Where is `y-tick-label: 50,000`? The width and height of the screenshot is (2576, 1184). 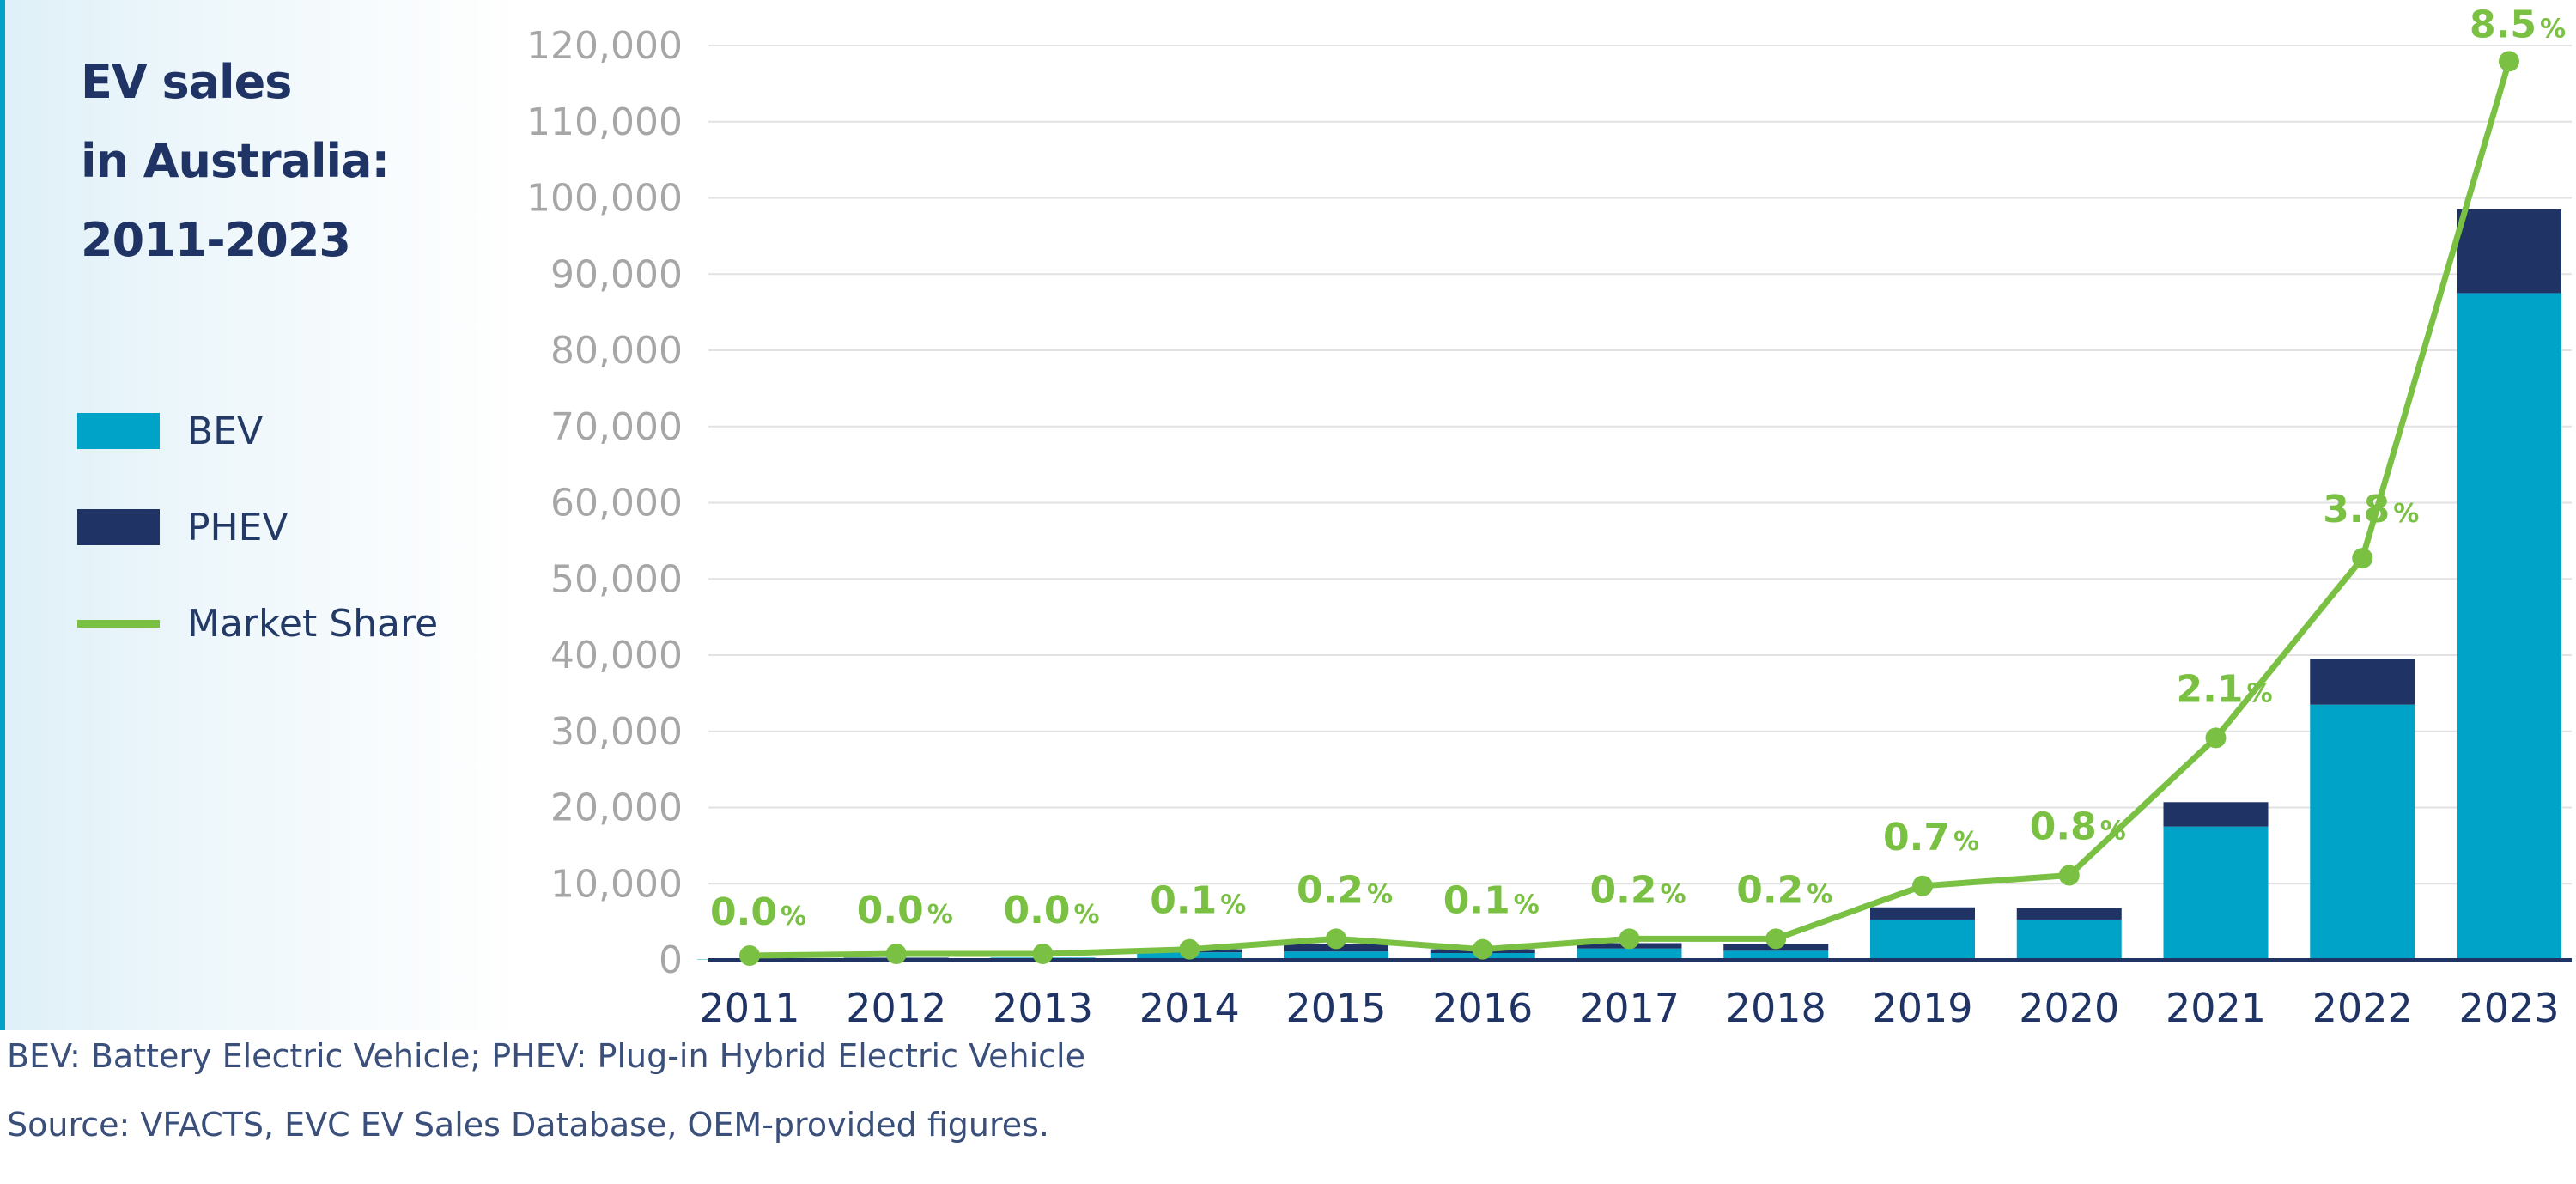
y-tick-label: 50,000 is located at coordinates (616, 579).